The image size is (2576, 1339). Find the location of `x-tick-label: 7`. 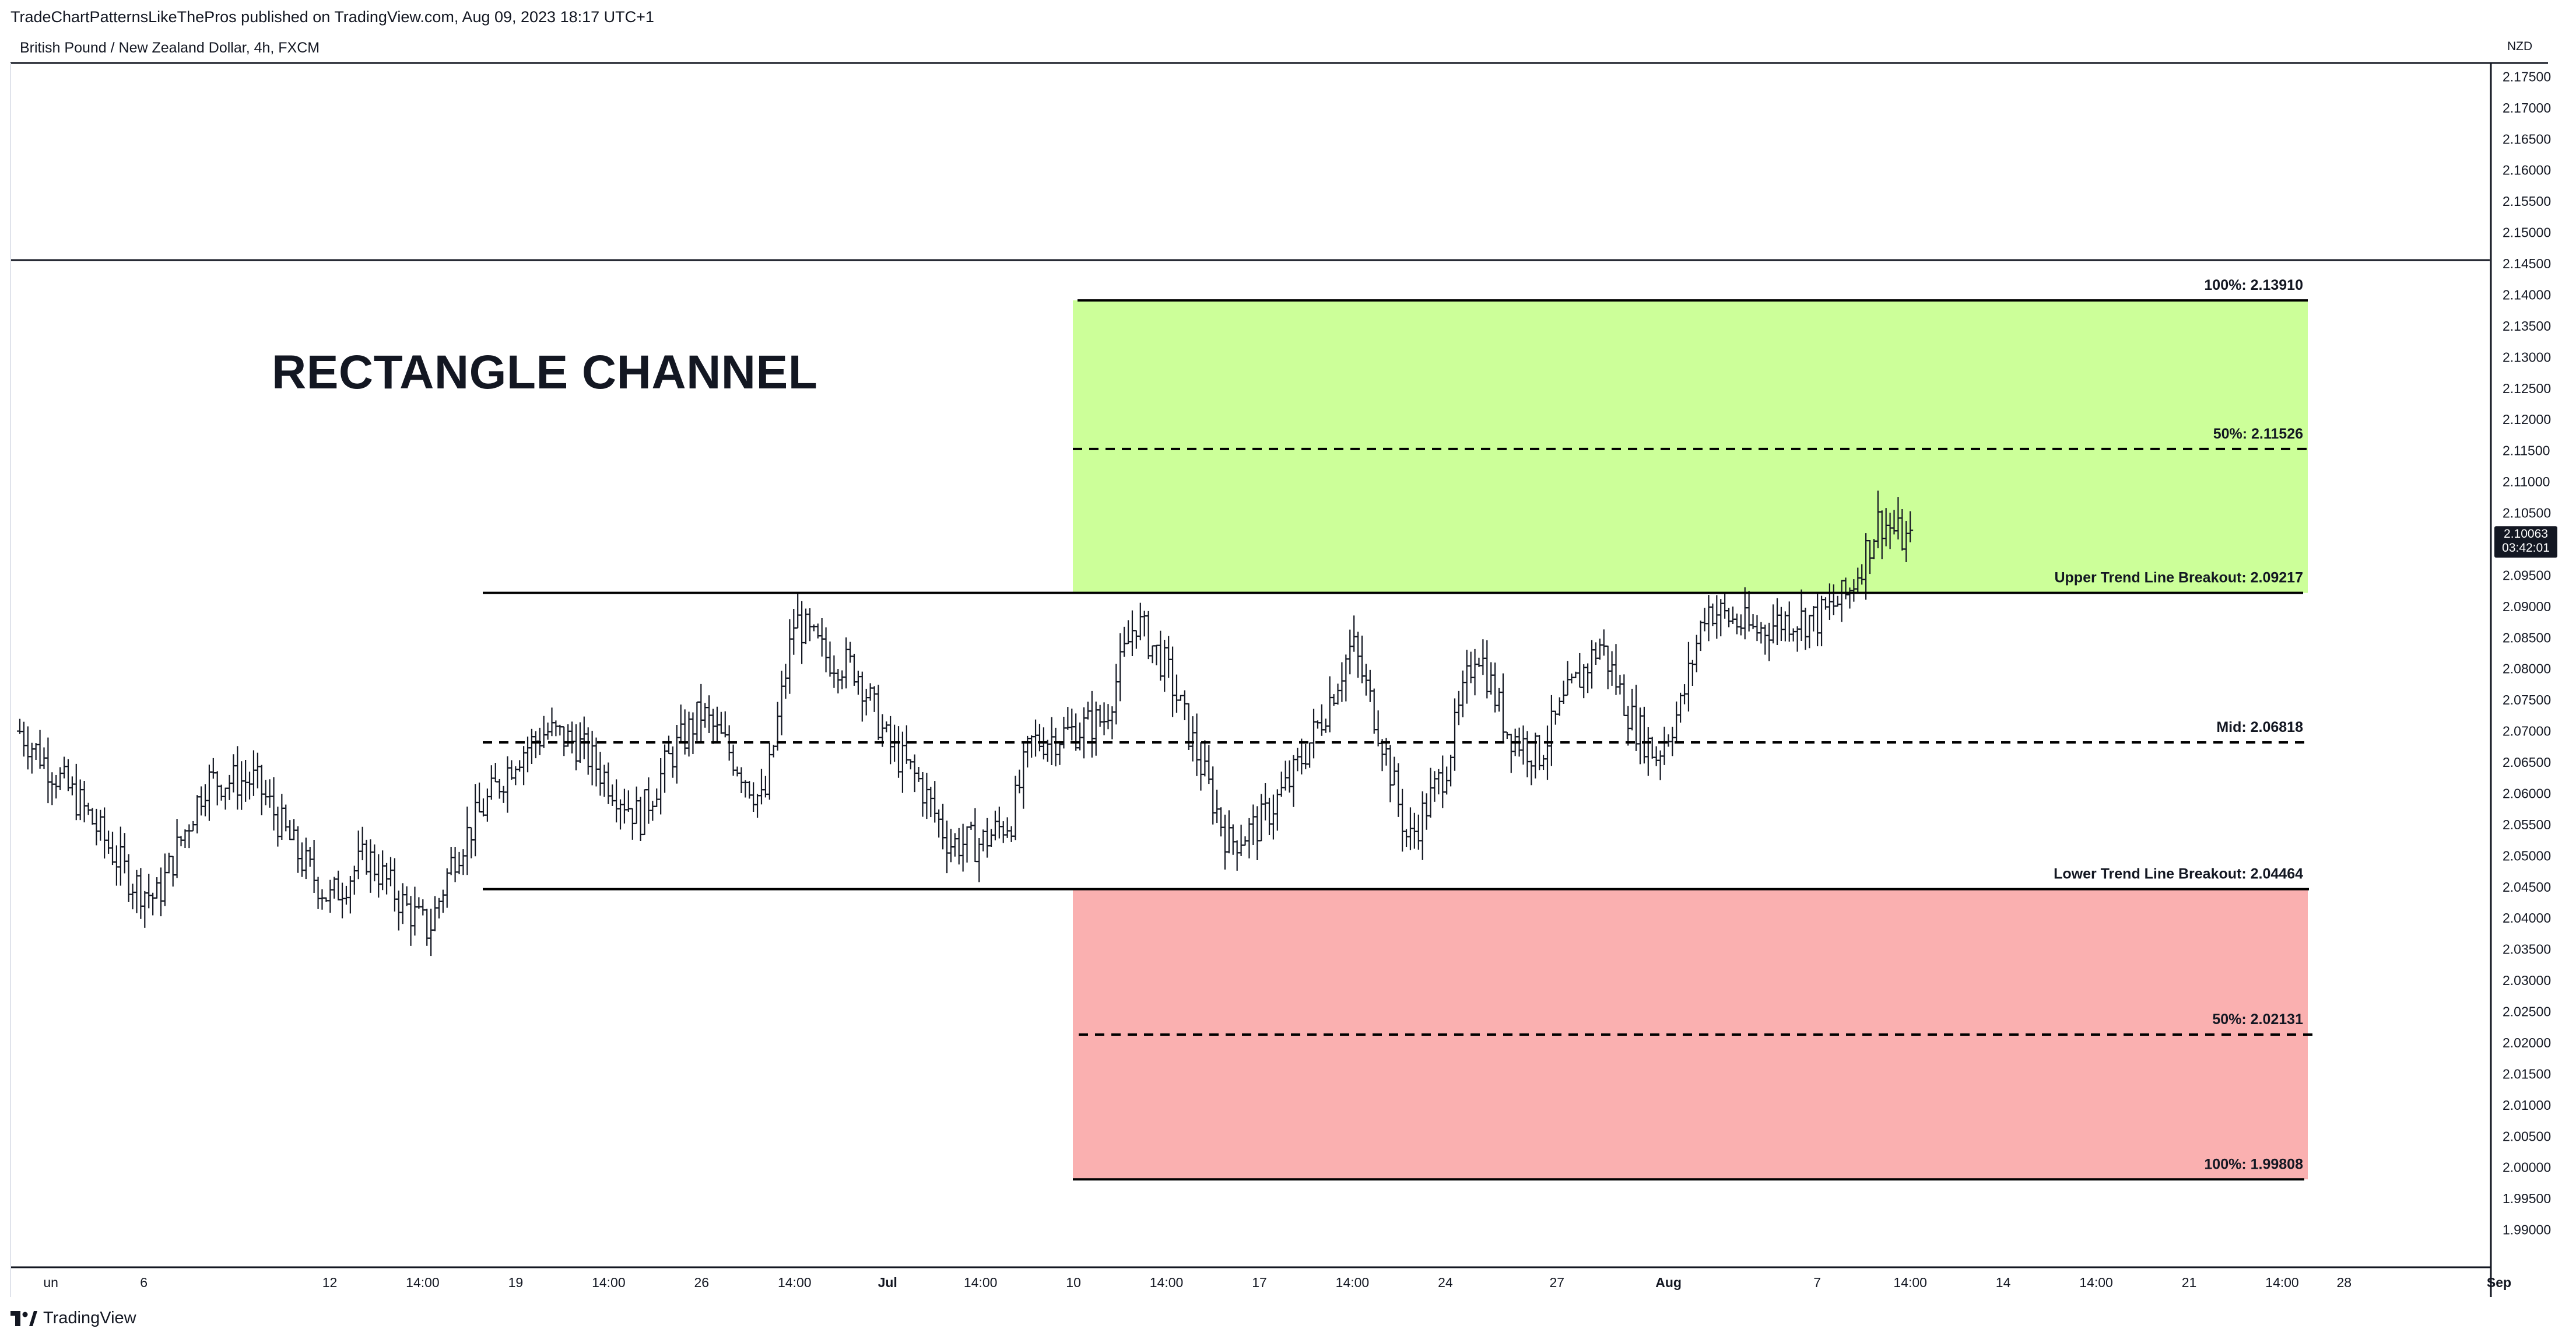

x-tick-label: 7 is located at coordinates (1817, 1283).